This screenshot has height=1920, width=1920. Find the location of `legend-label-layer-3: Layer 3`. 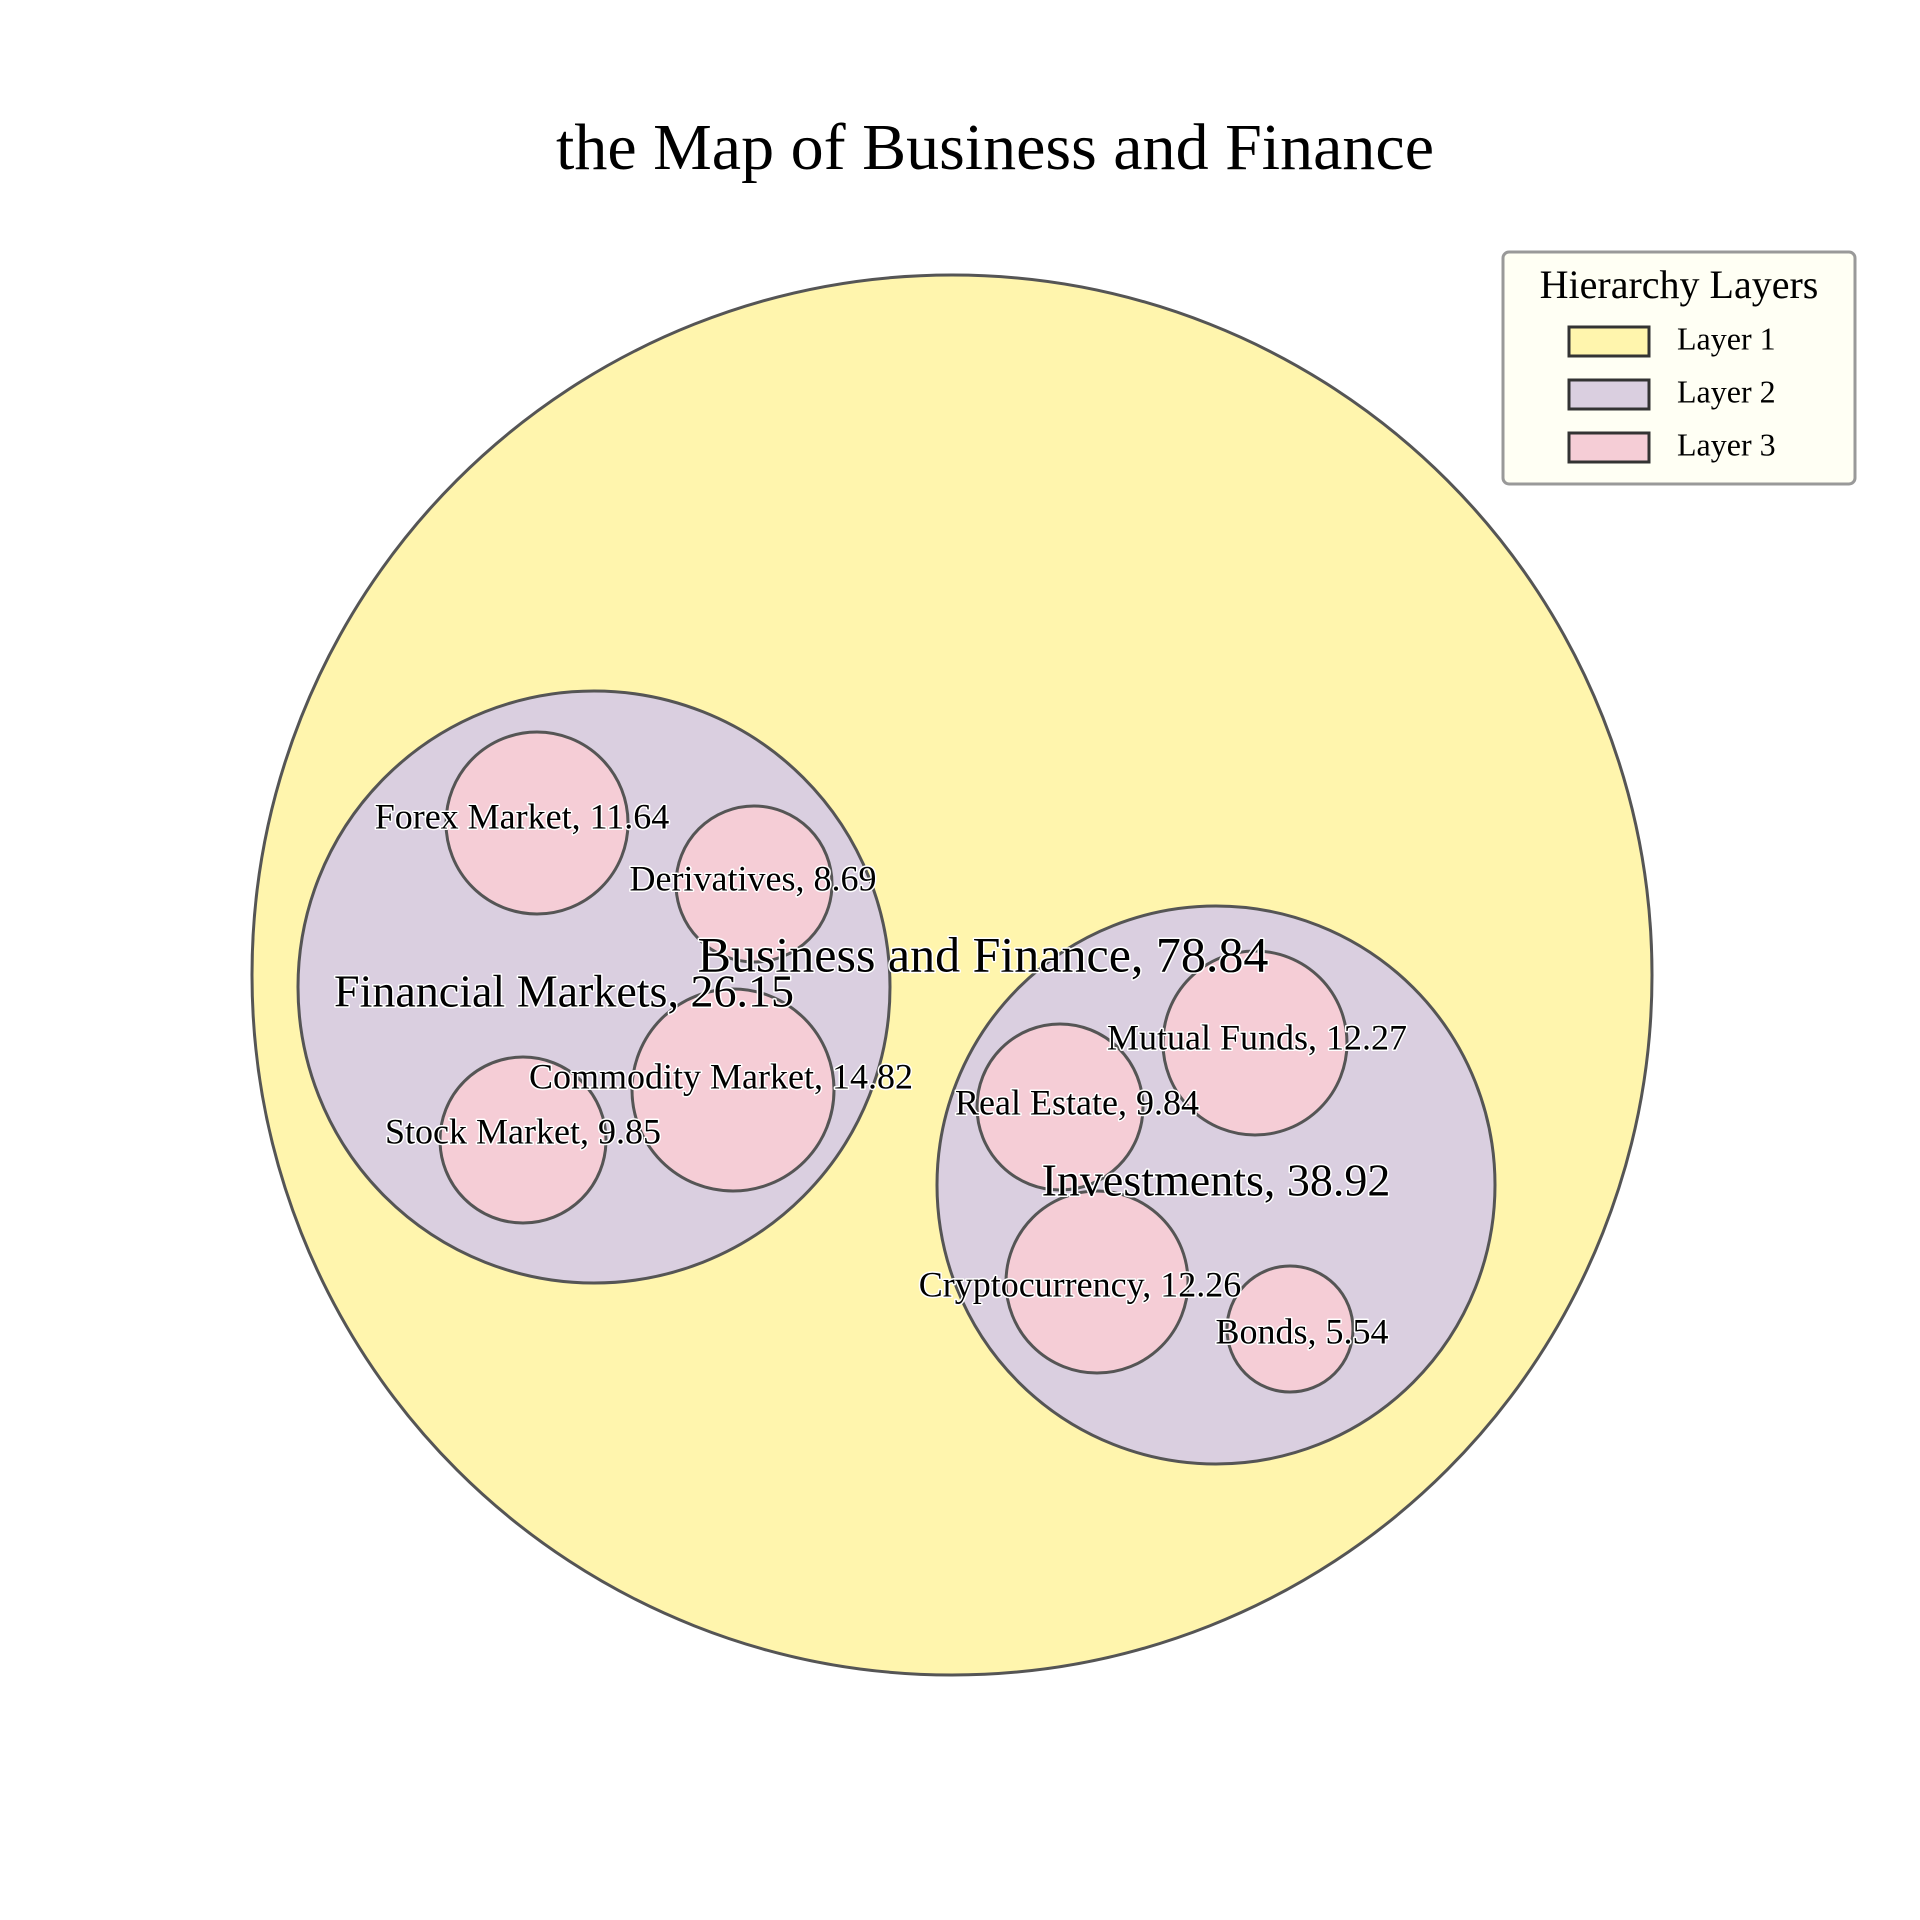

legend-label-layer-3: Layer 3 is located at coordinates (1726, 444).